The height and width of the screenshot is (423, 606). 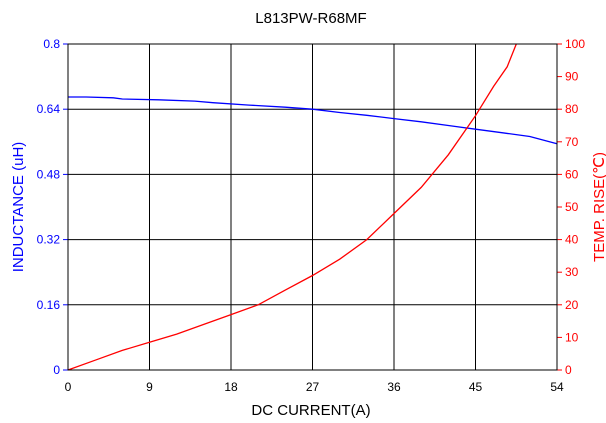 What do you see at coordinates (572, 109) in the screenshot?
I see `y-right-tick-label: 80` at bounding box center [572, 109].